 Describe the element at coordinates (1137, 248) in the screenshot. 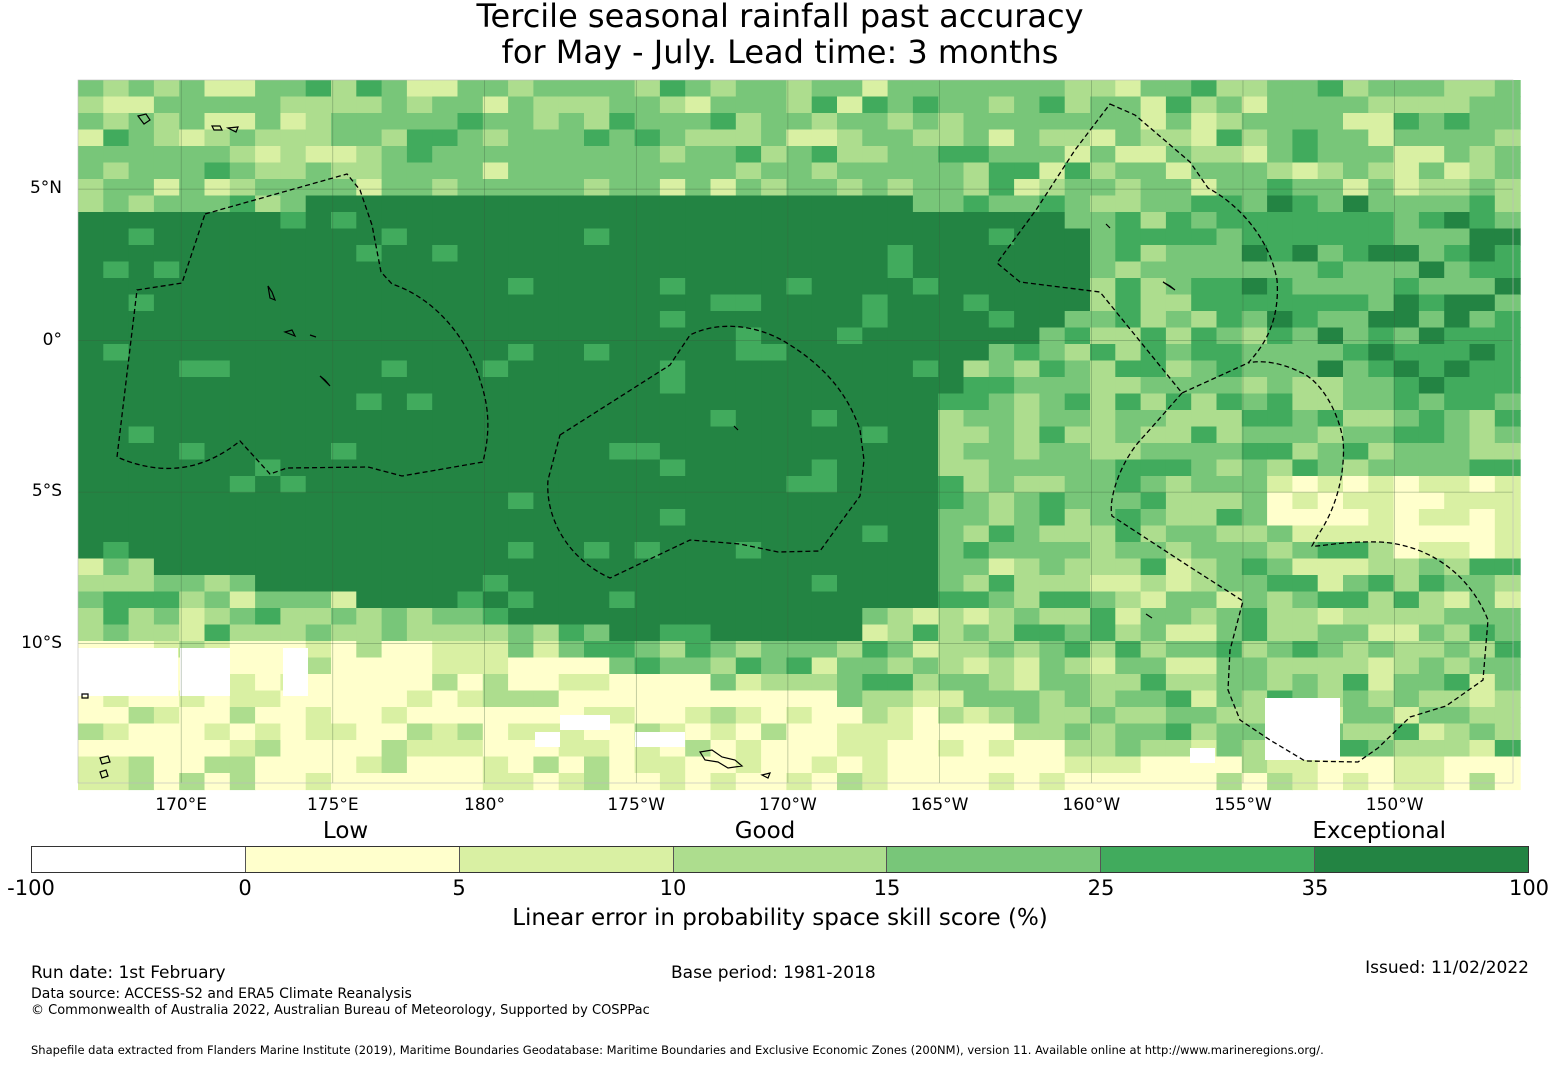

I see `eez-boundary-kiribati-line` at that location.